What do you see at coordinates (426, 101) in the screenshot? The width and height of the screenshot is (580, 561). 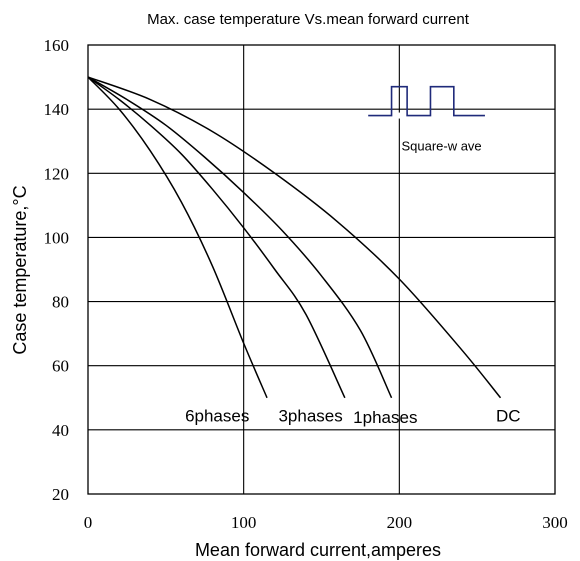 I see `square-wave-line` at bounding box center [426, 101].